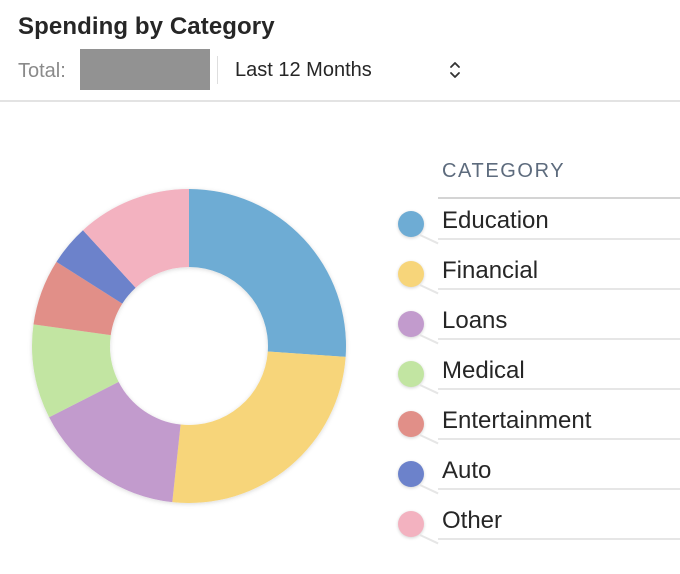 Image resolution: width=680 pixels, height=574 pixels. Describe the element at coordinates (483, 370) in the screenshot. I see `legend-label: Medical` at that location.